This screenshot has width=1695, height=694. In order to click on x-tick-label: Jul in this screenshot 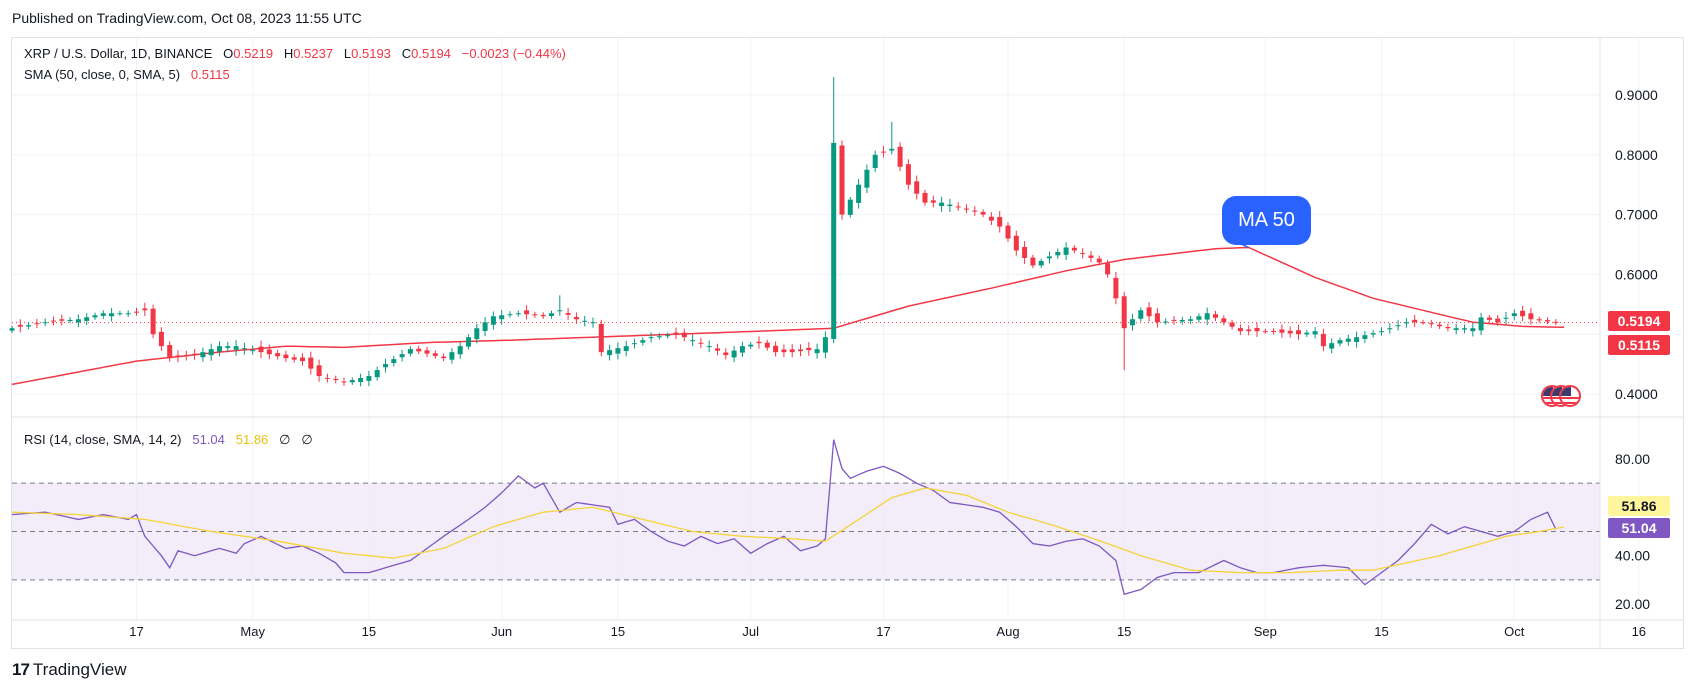, I will do `click(750, 631)`.